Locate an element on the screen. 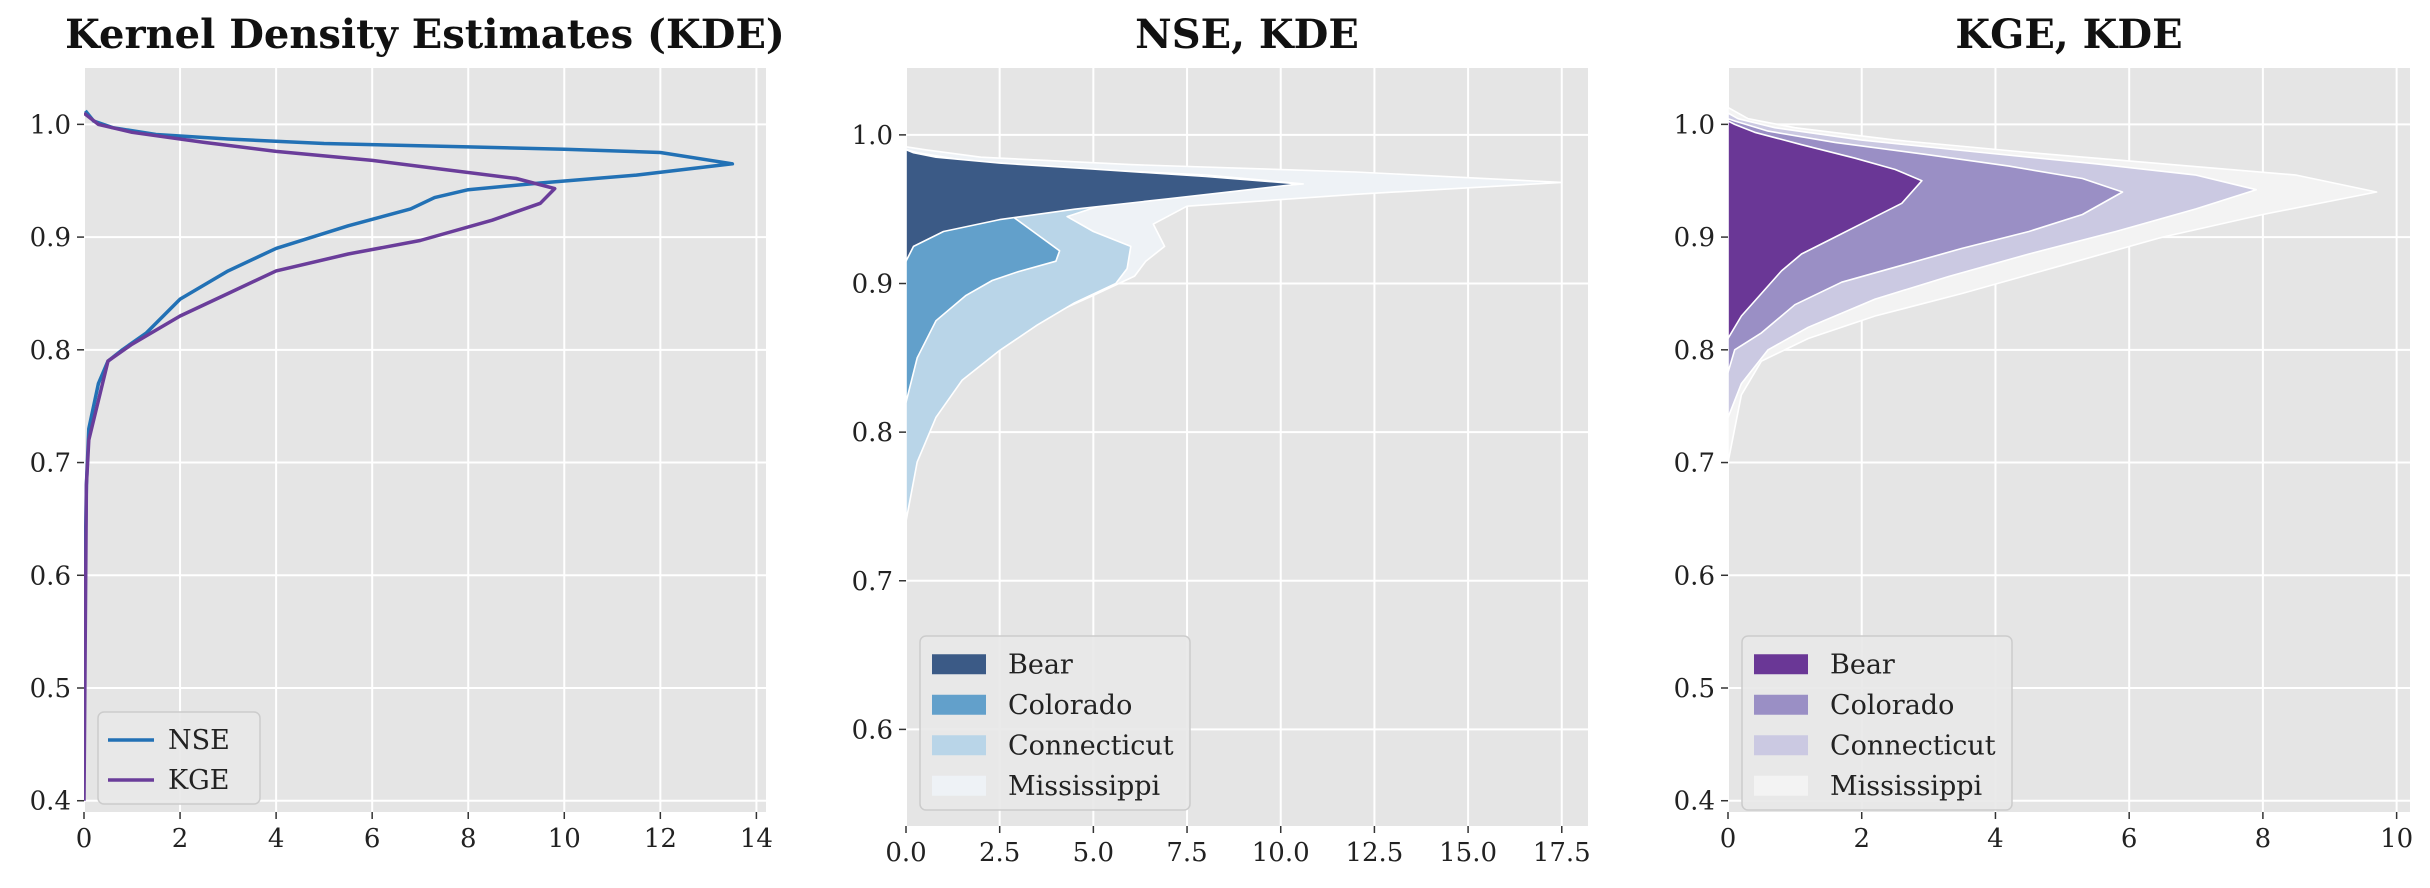 This screenshot has width=2430, height=888. x-tick-label: 5.0 is located at coordinates (1093, 853).